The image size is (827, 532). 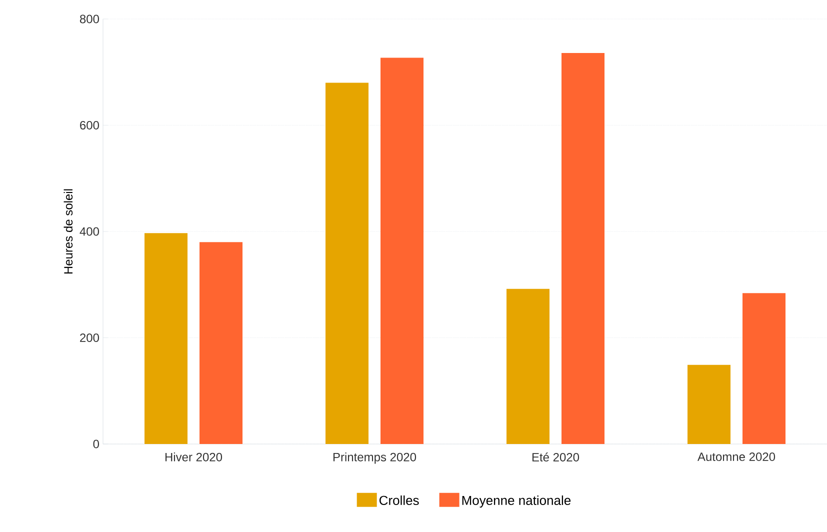 What do you see at coordinates (556, 457) in the screenshot?
I see `x-tick-label: Eté 2020` at bounding box center [556, 457].